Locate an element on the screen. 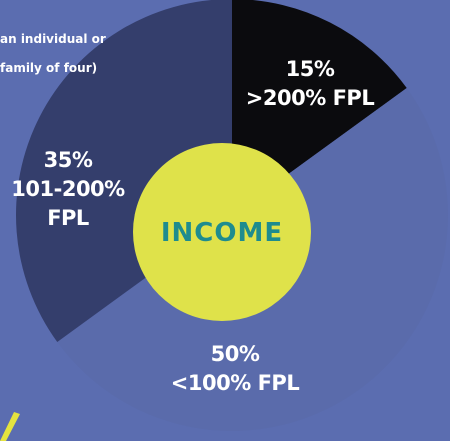 This screenshot has height=441, width=450. center-label: INCOME is located at coordinates (222, 233).